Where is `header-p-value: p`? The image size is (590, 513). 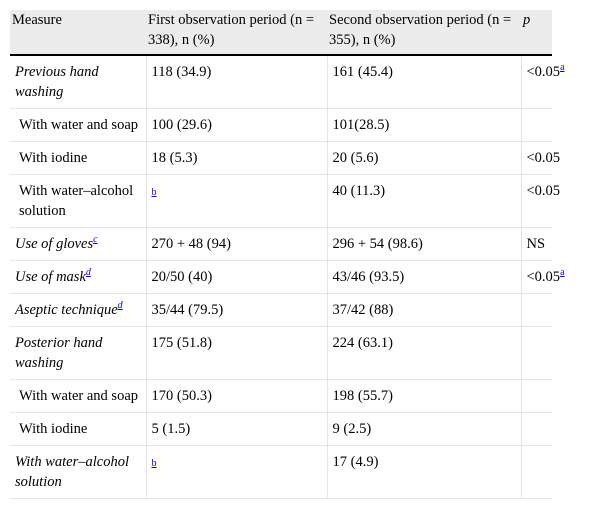
header-p-value: p is located at coordinates (536, 33).